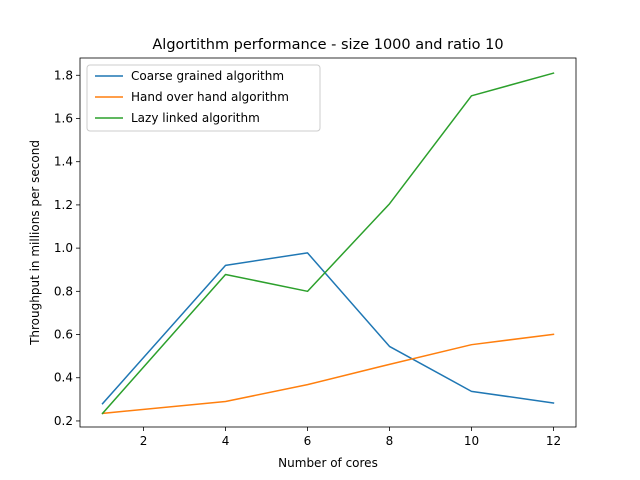 This screenshot has height=480, width=640. I want to click on legend-box, so click(203, 98).